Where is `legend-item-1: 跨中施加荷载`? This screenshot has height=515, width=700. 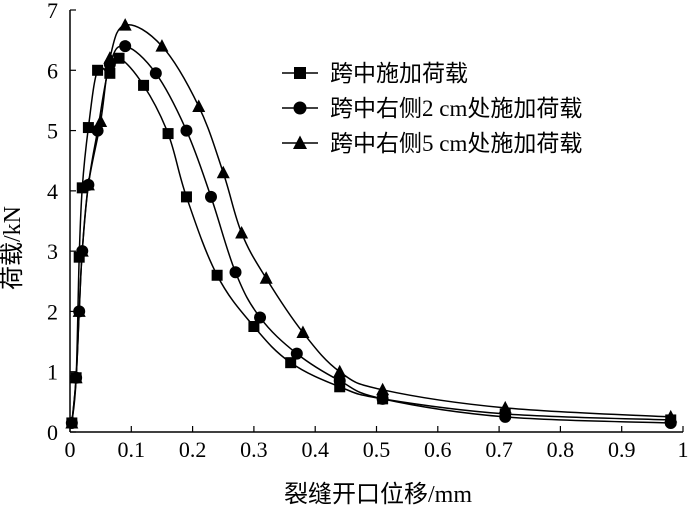
legend-item-1: 跨中施加荷载 is located at coordinates (375, 73).